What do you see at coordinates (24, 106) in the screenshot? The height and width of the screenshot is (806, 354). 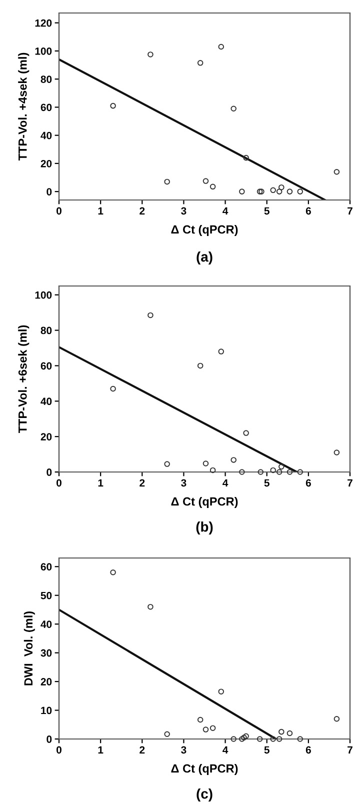 I see `y-axis-title: TTP-Vol. +4sek (ml)` at bounding box center [24, 106].